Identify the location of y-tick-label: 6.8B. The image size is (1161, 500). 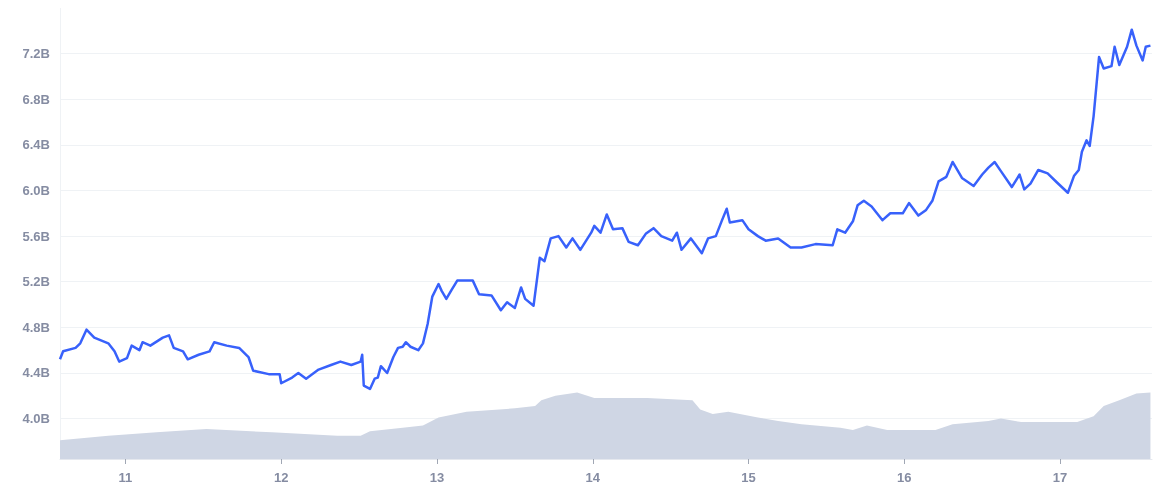
(36, 99).